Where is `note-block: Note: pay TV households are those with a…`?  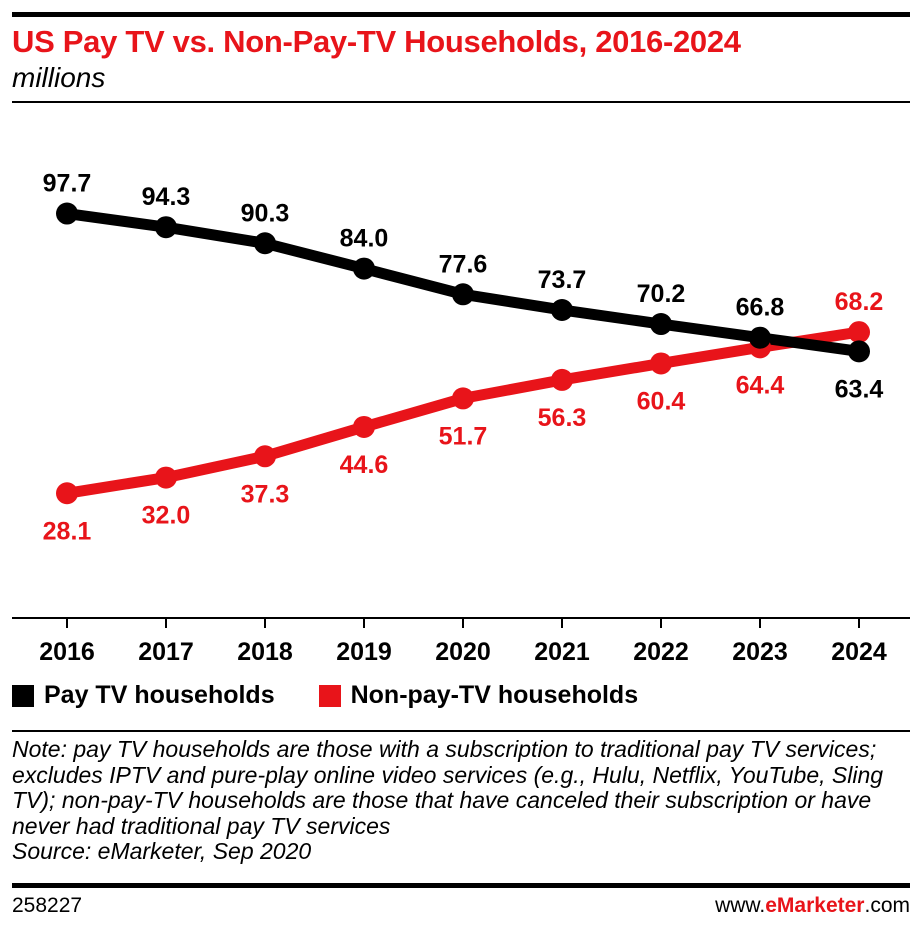
note-block: Note: pay TV households are those with a… is located at coordinates (461, 800).